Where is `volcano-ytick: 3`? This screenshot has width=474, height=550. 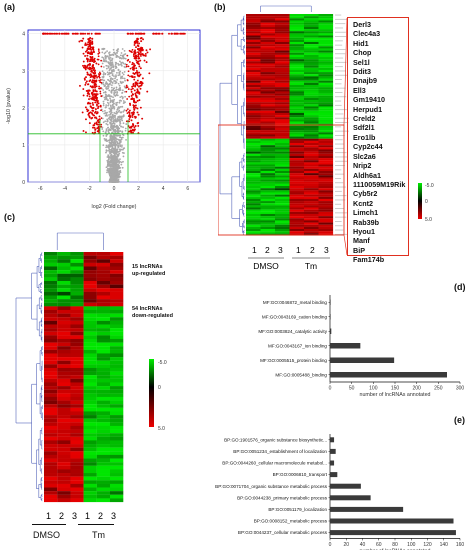 volcano-ytick: 3 is located at coordinates (23, 72).